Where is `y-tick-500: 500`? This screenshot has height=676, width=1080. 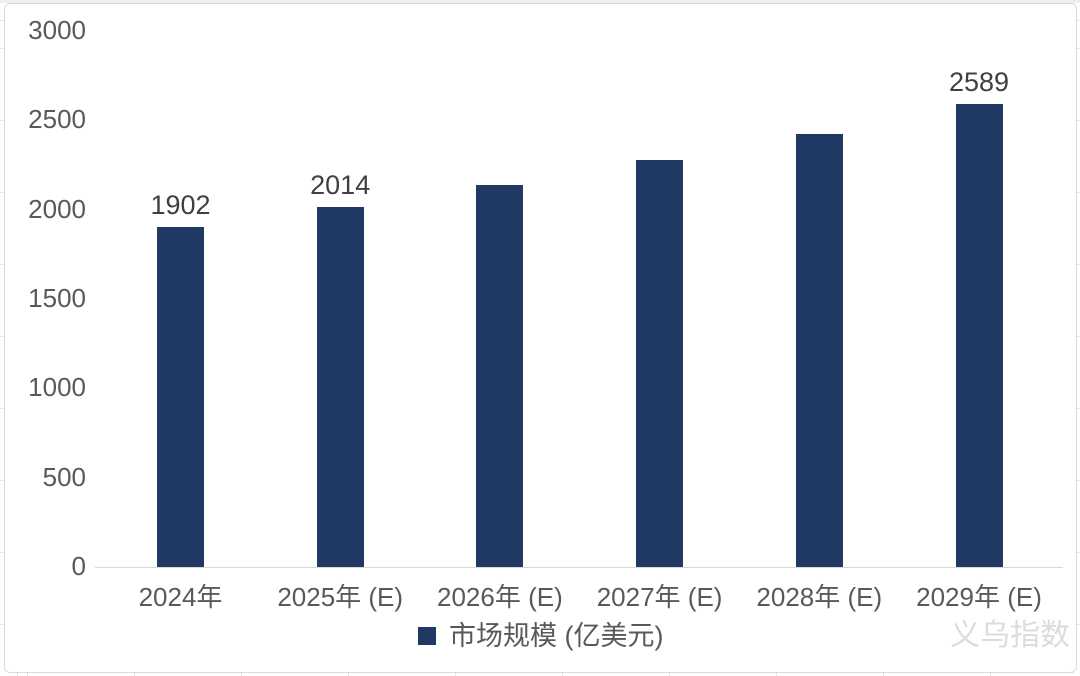
y-tick-500: 500 is located at coordinates (64, 476).